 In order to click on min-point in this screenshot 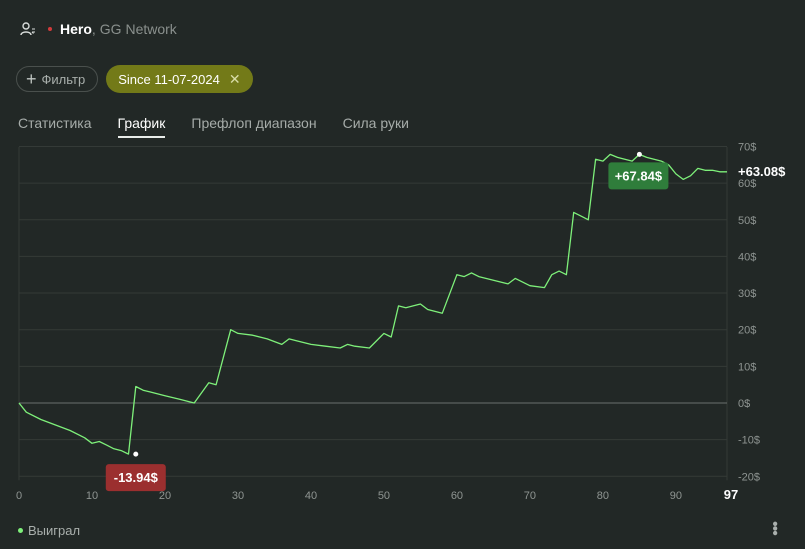, I will do `click(136, 454)`.